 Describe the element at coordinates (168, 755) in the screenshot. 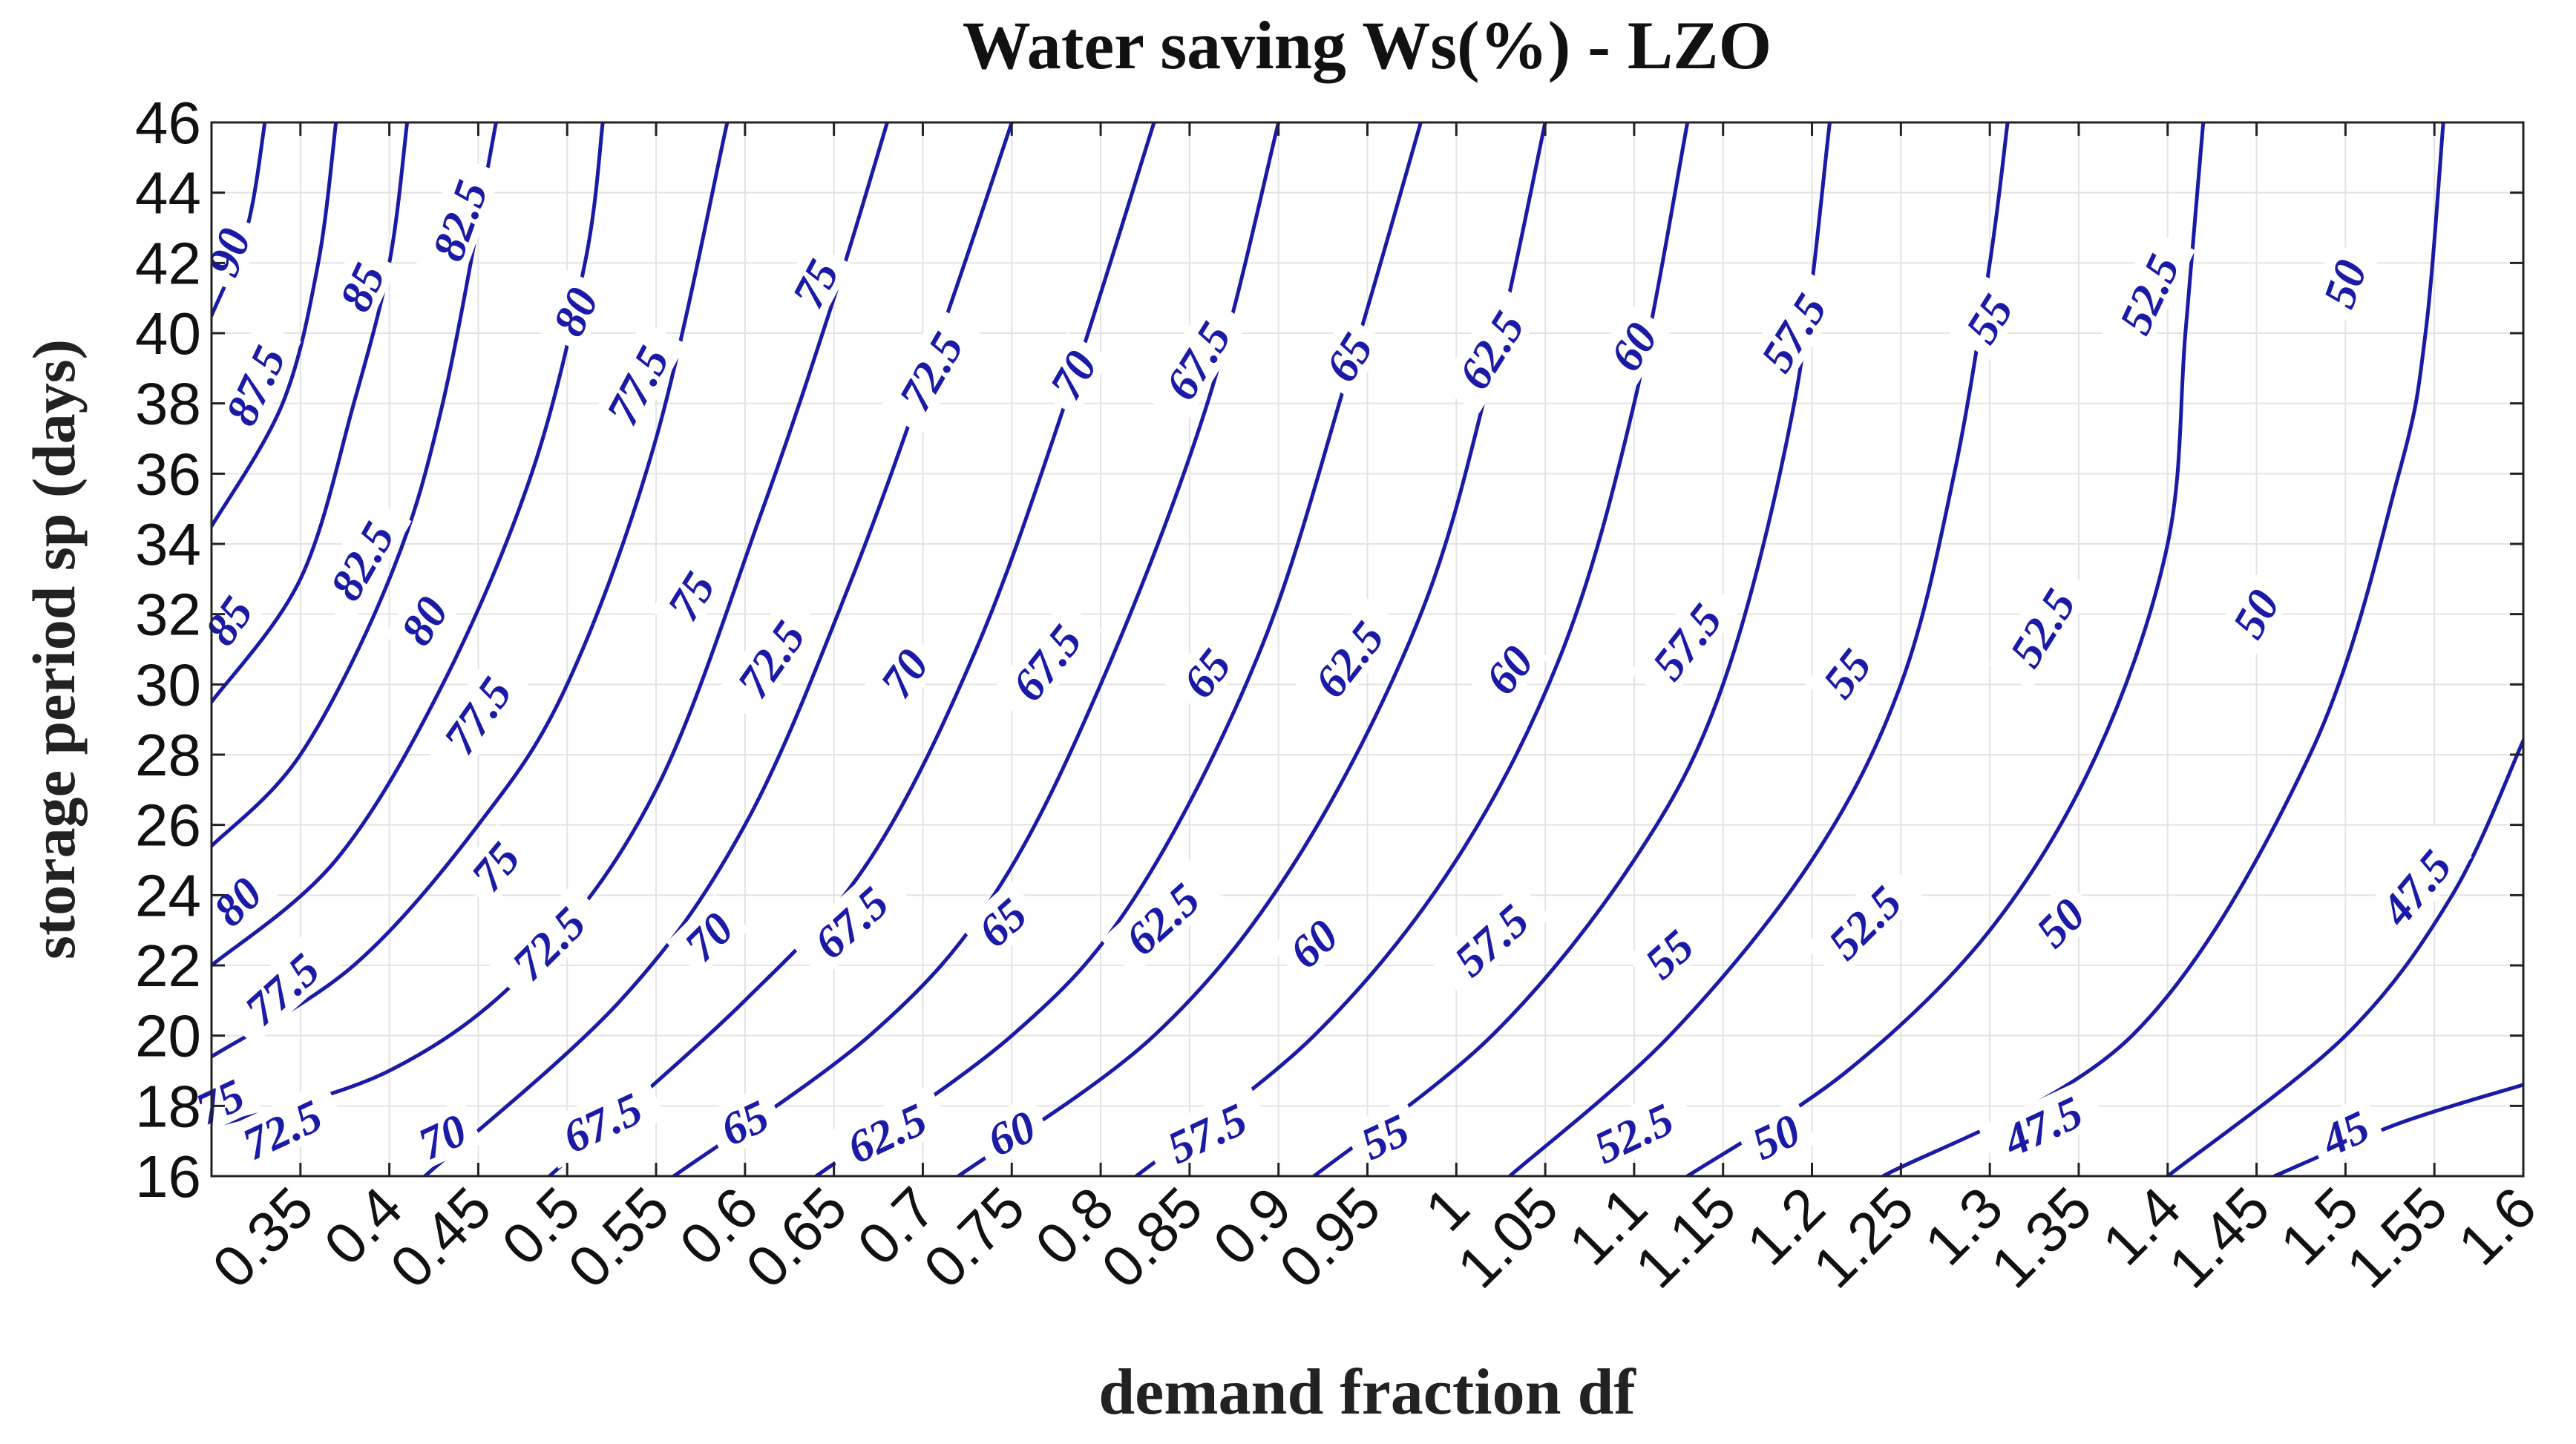

I see `y-tick-label: 28` at that location.